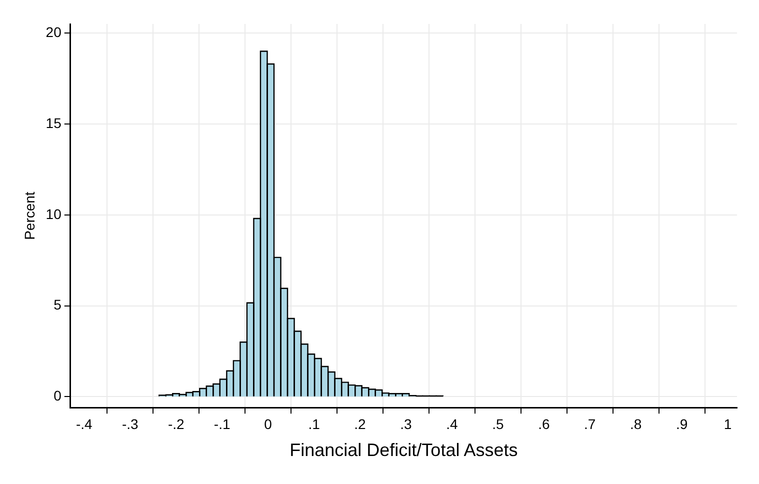  Describe the element at coordinates (130, 424) in the screenshot. I see `x-tick-label: -.3` at that location.